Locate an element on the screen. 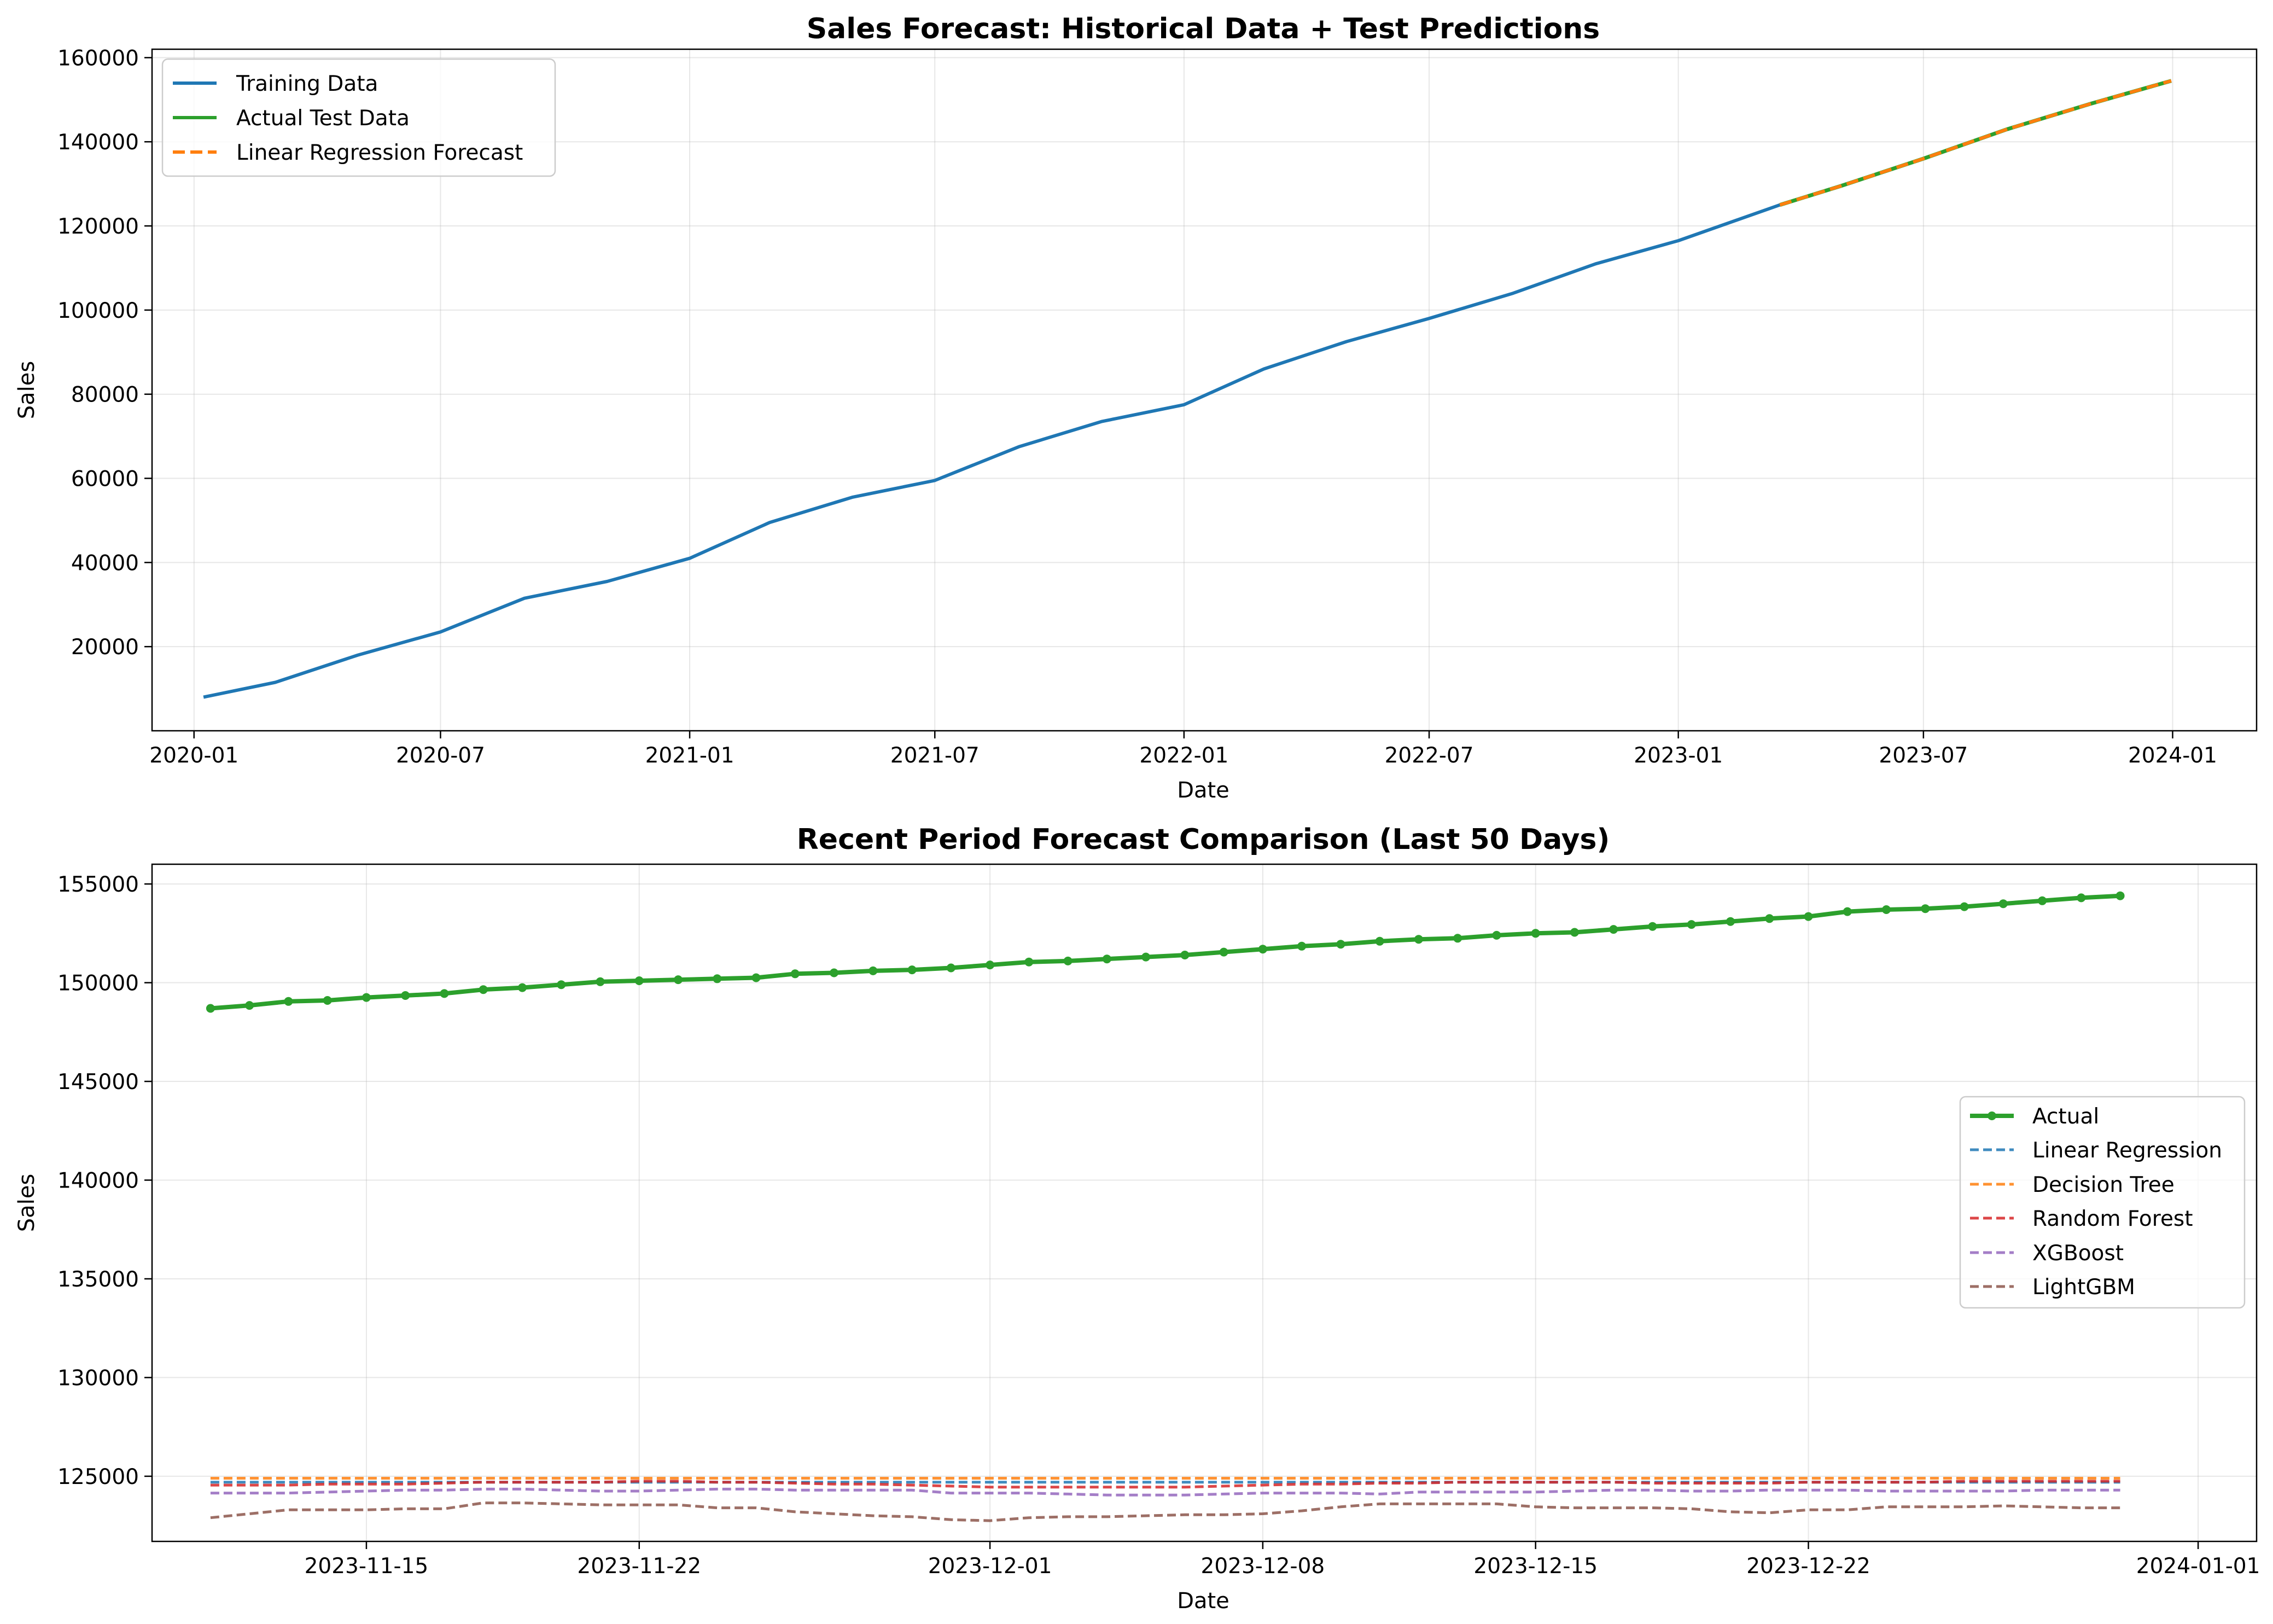 The width and height of the screenshot is (2273, 1624). x-tick-label: 2024-01-01 is located at coordinates (2198, 1566).